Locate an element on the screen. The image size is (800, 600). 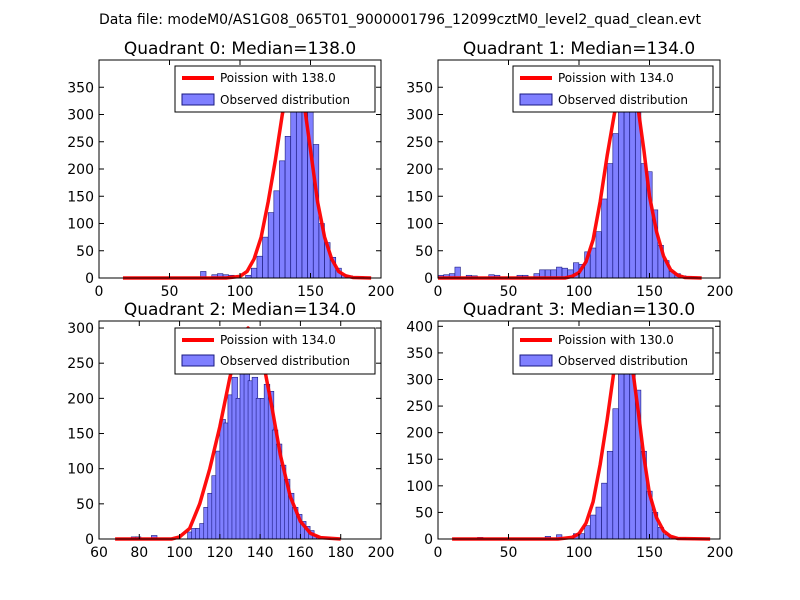
y-tick-label: 400 is located at coordinates (419, 327).